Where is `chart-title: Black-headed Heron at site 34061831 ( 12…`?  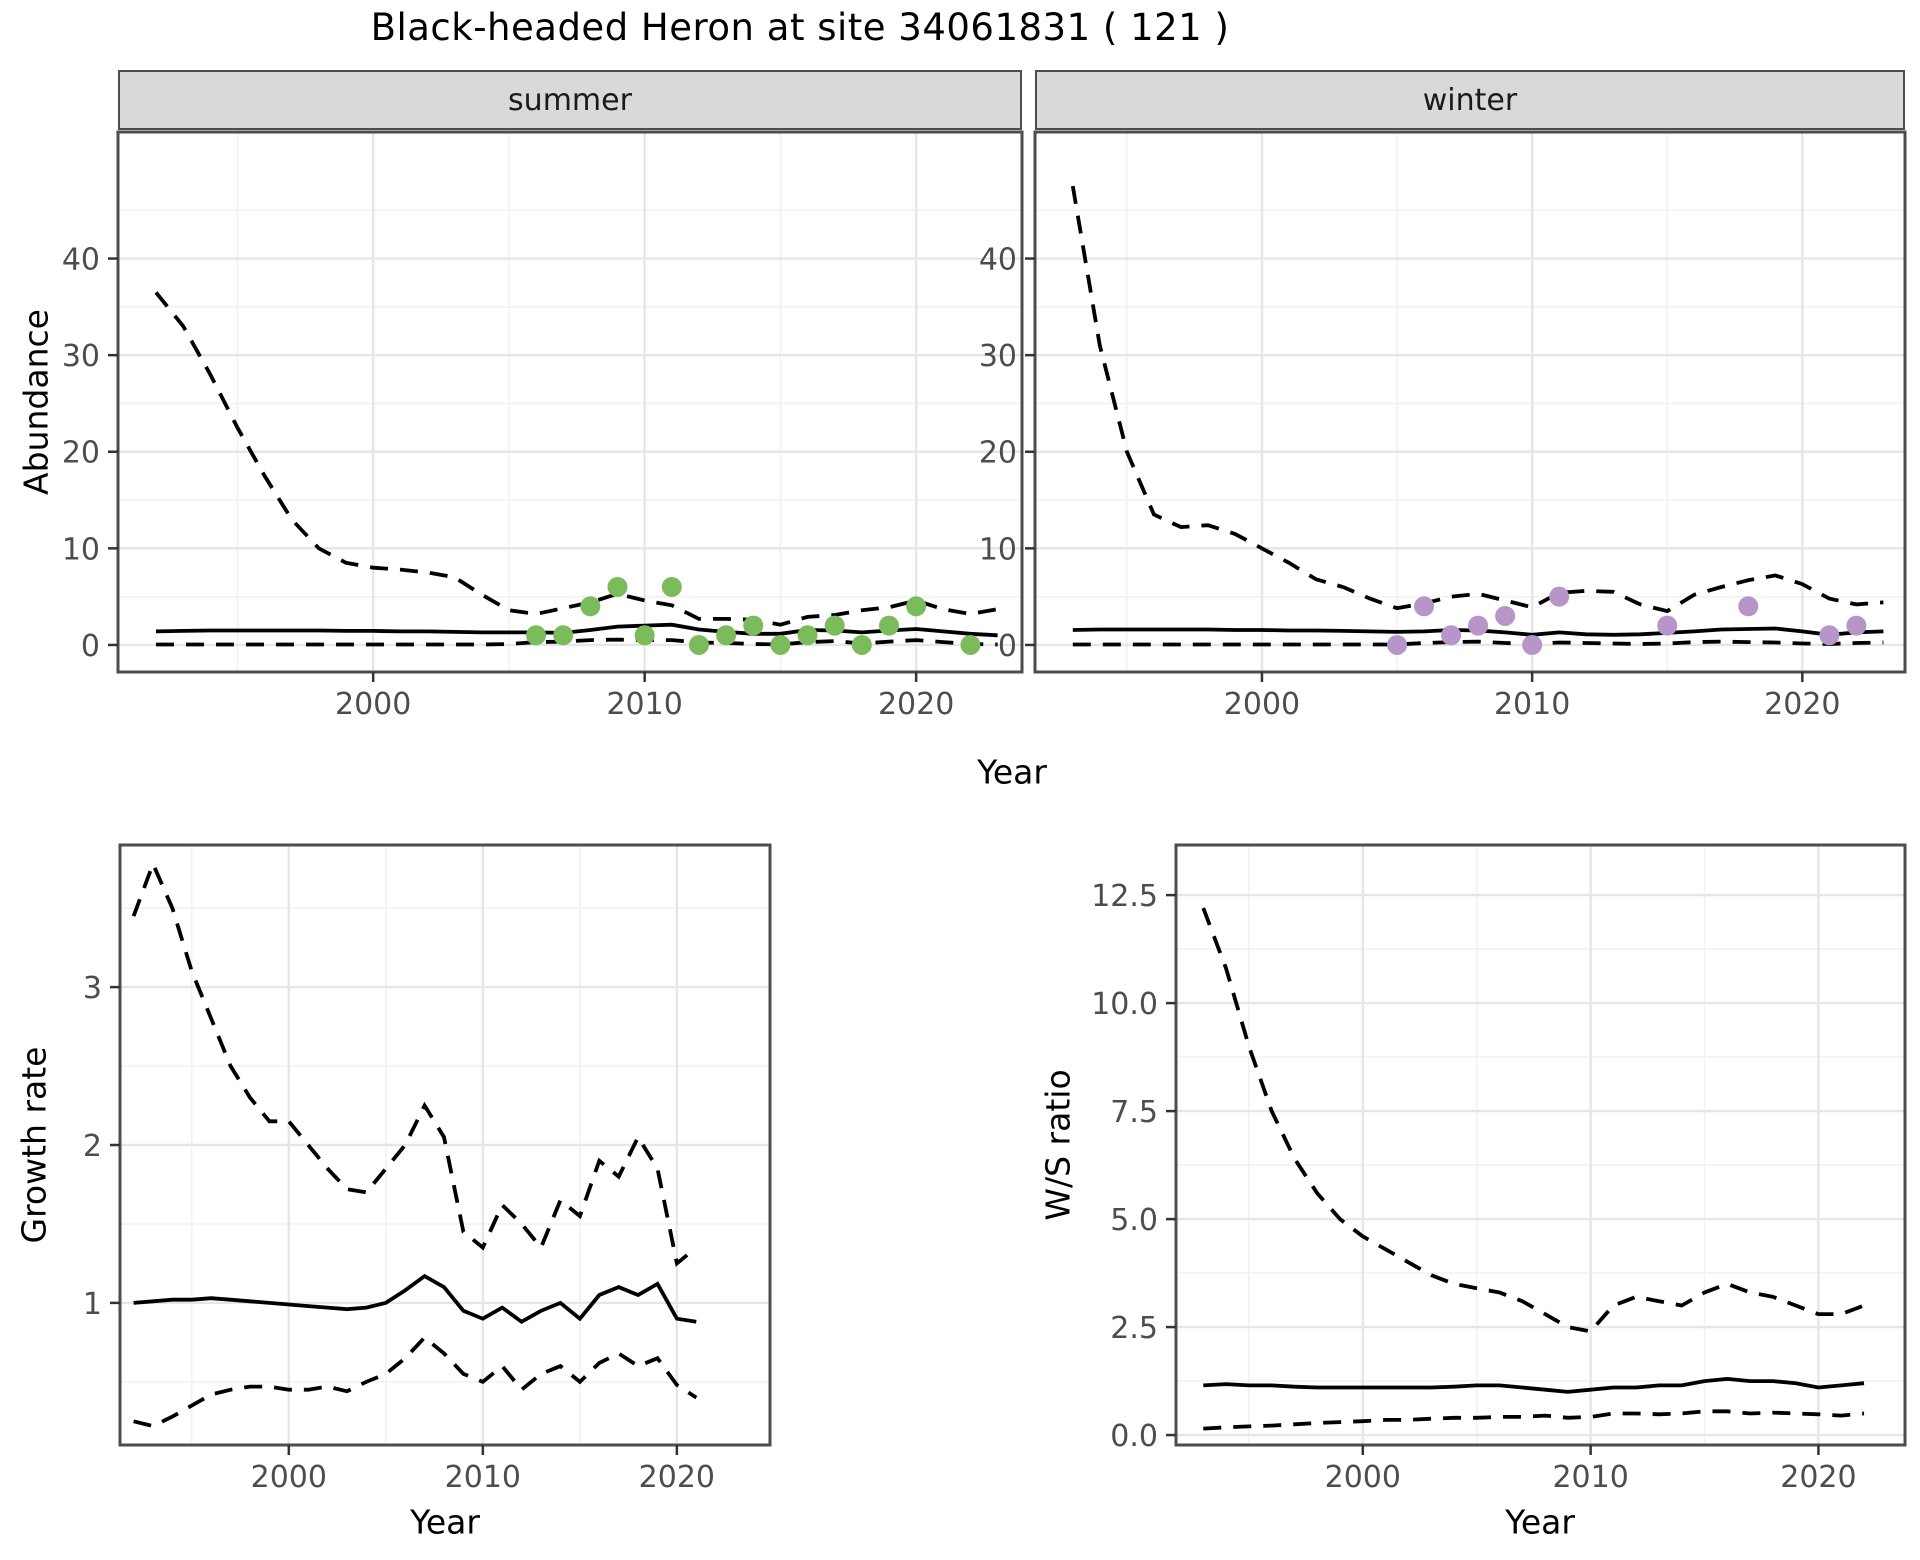 chart-title: Black-headed Heron at site 34061831 ( 12… is located at coordinates (800, 27).